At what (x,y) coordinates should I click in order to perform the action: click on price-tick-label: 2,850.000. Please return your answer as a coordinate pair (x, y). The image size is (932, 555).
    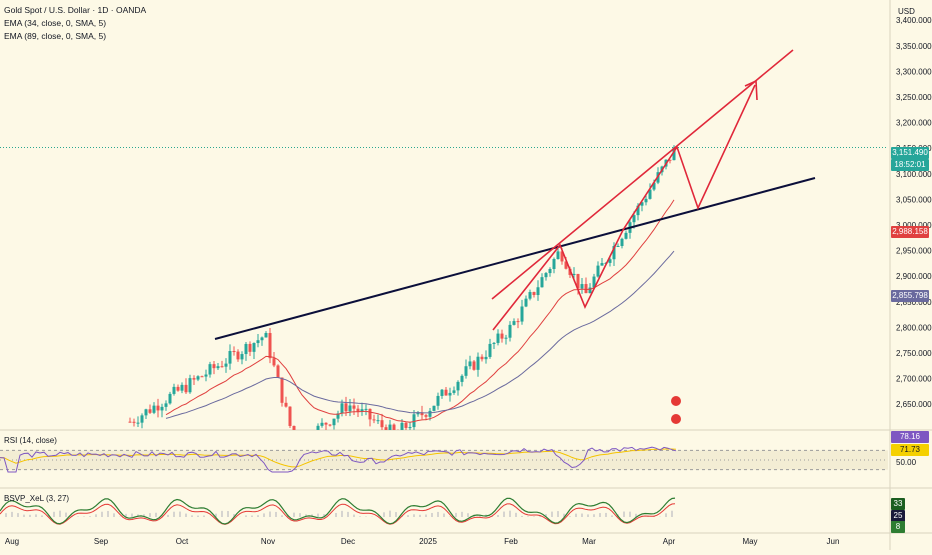
    Looking at the image, I should click on (914, 302).